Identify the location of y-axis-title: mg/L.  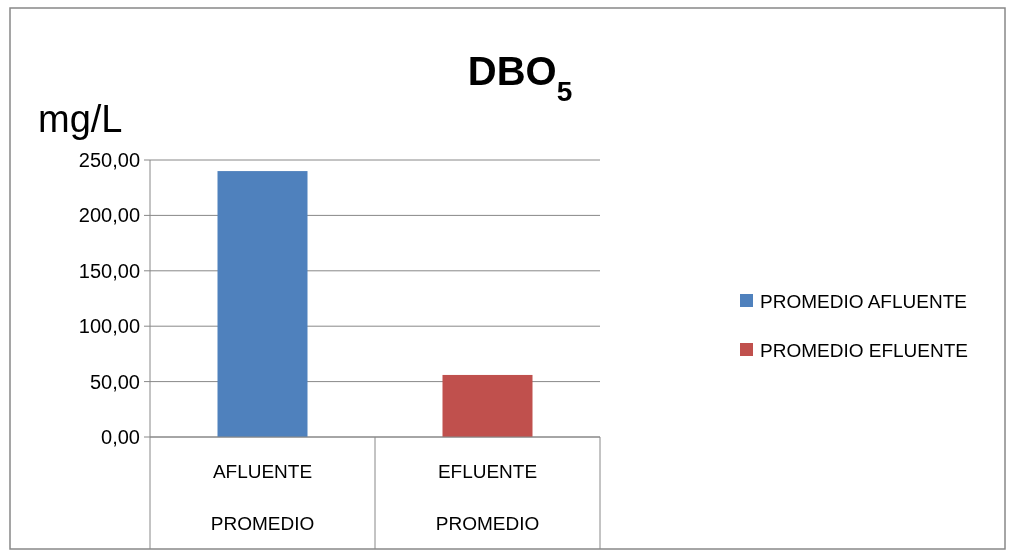
(80, 119).